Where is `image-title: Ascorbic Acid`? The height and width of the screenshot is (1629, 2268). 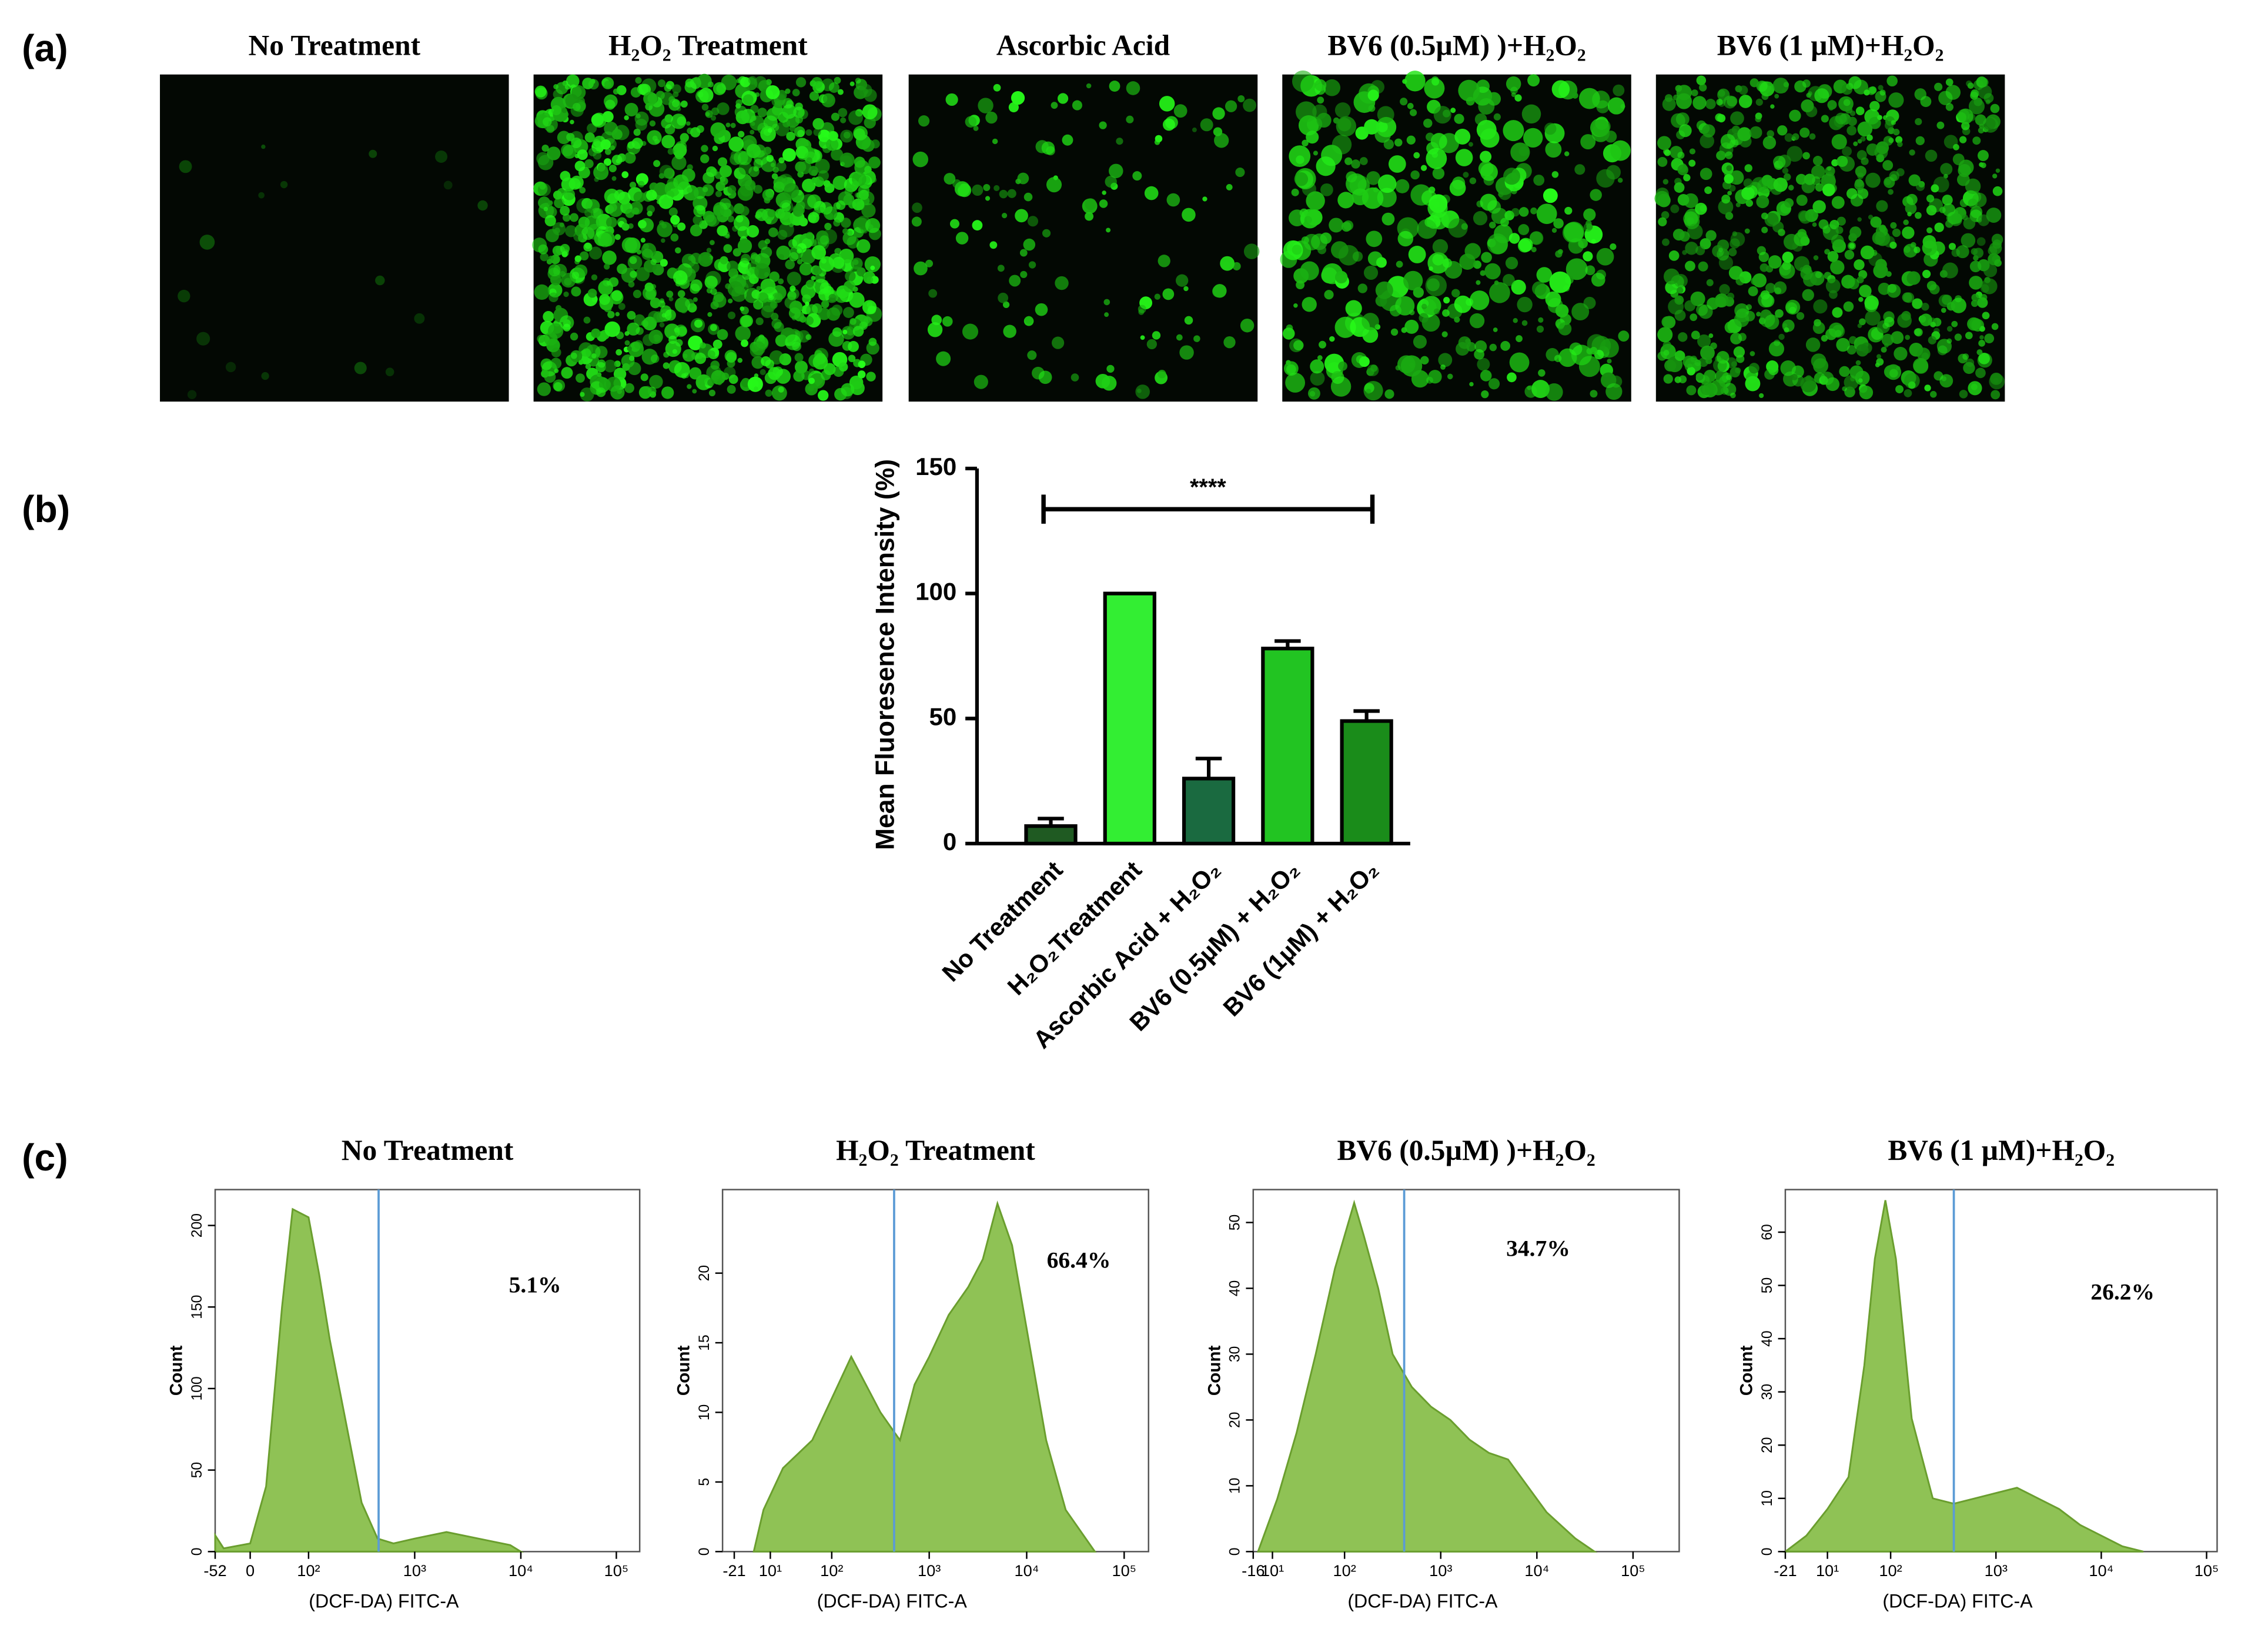 image-title: Ascorbic Acid is located at coordinates (1083, 45).